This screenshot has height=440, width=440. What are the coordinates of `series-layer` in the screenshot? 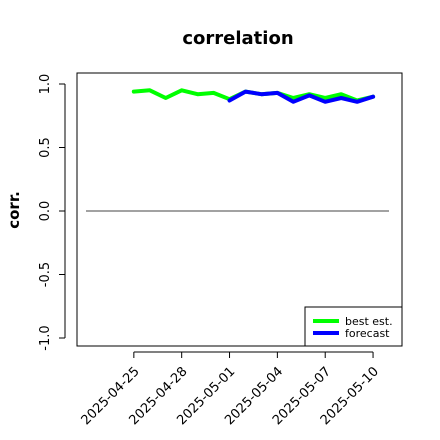 It's located at (253, 96).